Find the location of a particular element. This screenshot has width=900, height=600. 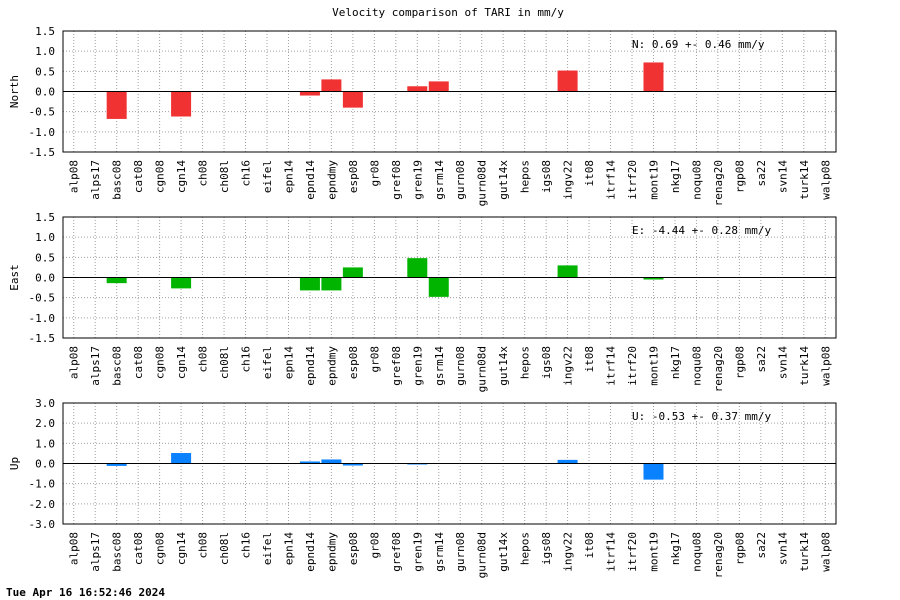

x-tick-label: cgn14 is located at coordinates (181, 362).